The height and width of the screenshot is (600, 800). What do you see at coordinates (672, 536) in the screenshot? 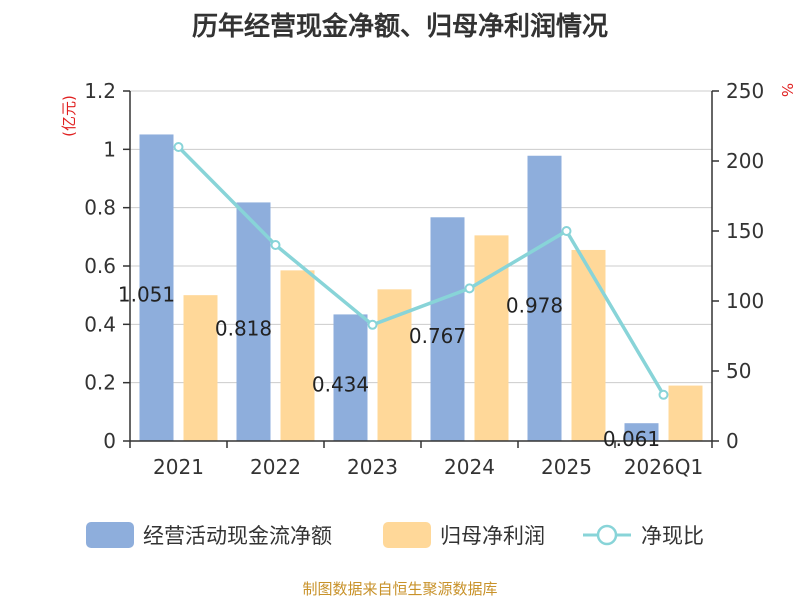
I see `legend-label-ratio: 净现比` at bounding box center [672, 536].